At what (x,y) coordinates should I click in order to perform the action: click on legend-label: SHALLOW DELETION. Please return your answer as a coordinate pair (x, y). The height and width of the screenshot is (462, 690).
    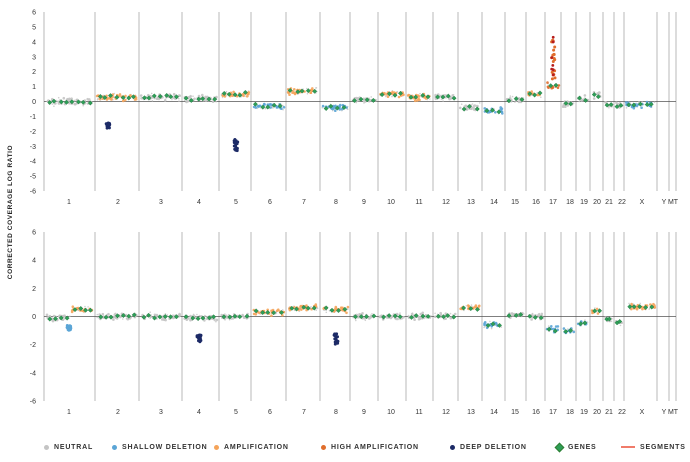
    Looking at the image, I should click on (165, 447).